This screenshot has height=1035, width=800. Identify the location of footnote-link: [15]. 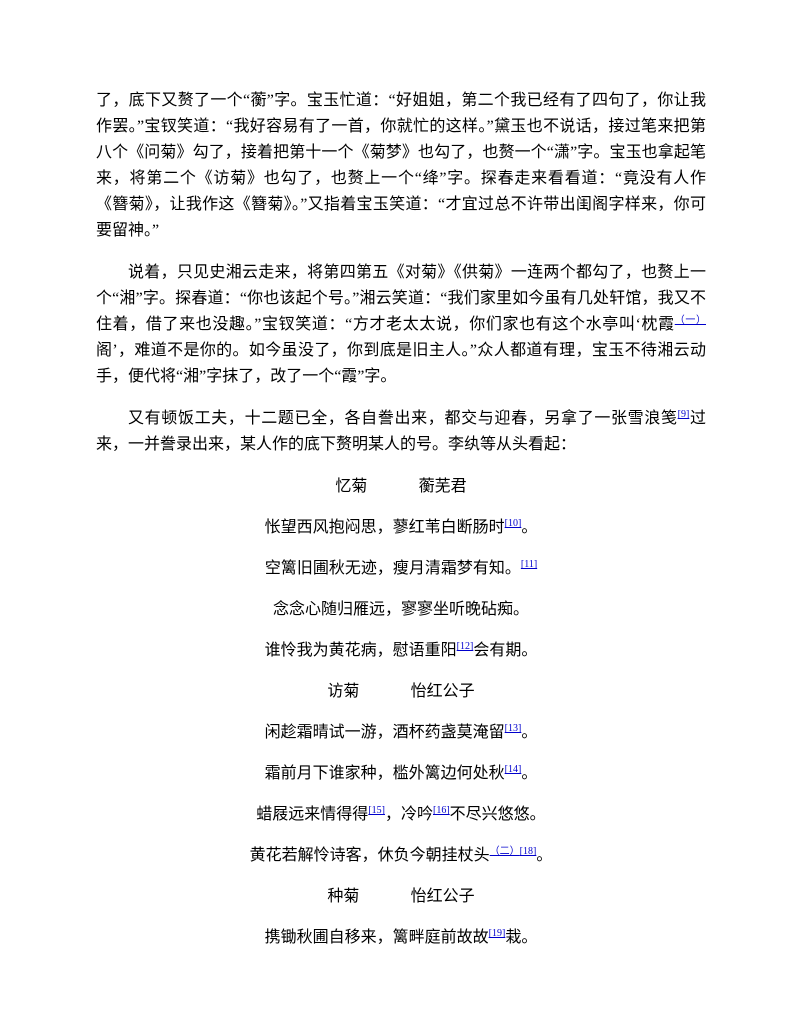
(376, 810).